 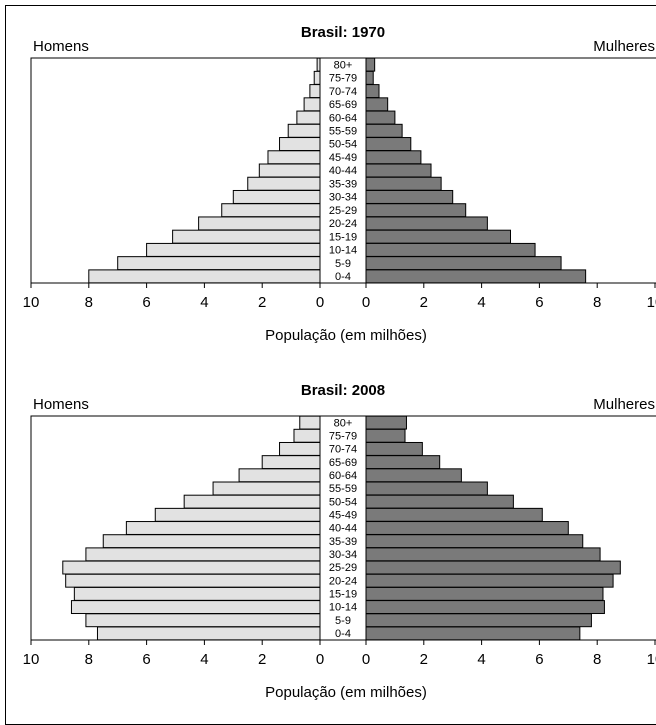 I want to click on age-group-label: 10-14, so click(x=343, y=608).